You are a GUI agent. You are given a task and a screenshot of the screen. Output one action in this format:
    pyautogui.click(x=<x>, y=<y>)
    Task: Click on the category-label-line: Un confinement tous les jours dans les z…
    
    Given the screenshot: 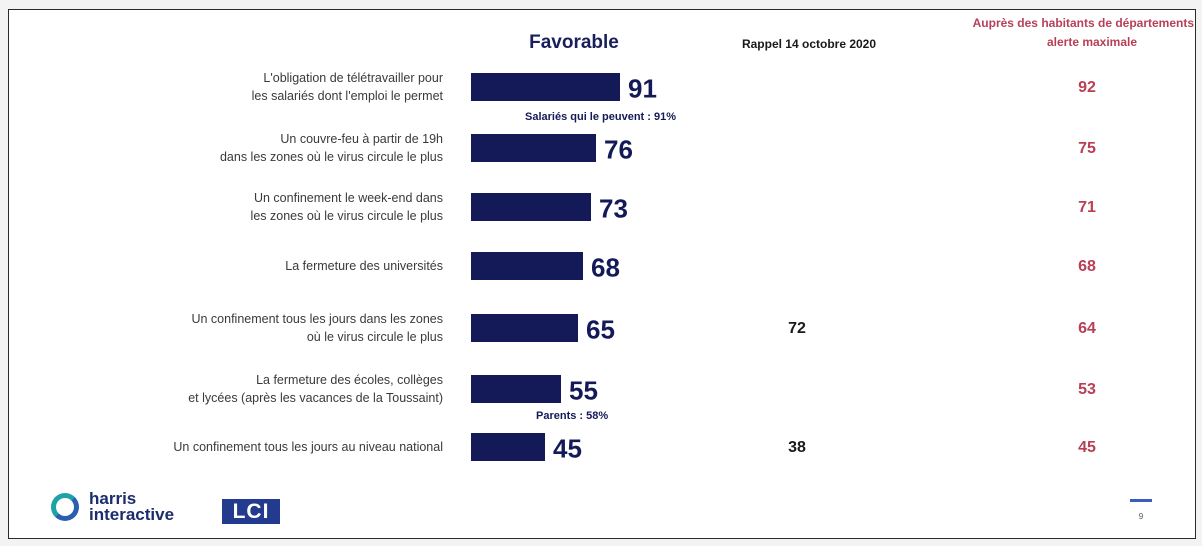 What is the action you would take?
    pyautogui.click(x=317, y=319)
    